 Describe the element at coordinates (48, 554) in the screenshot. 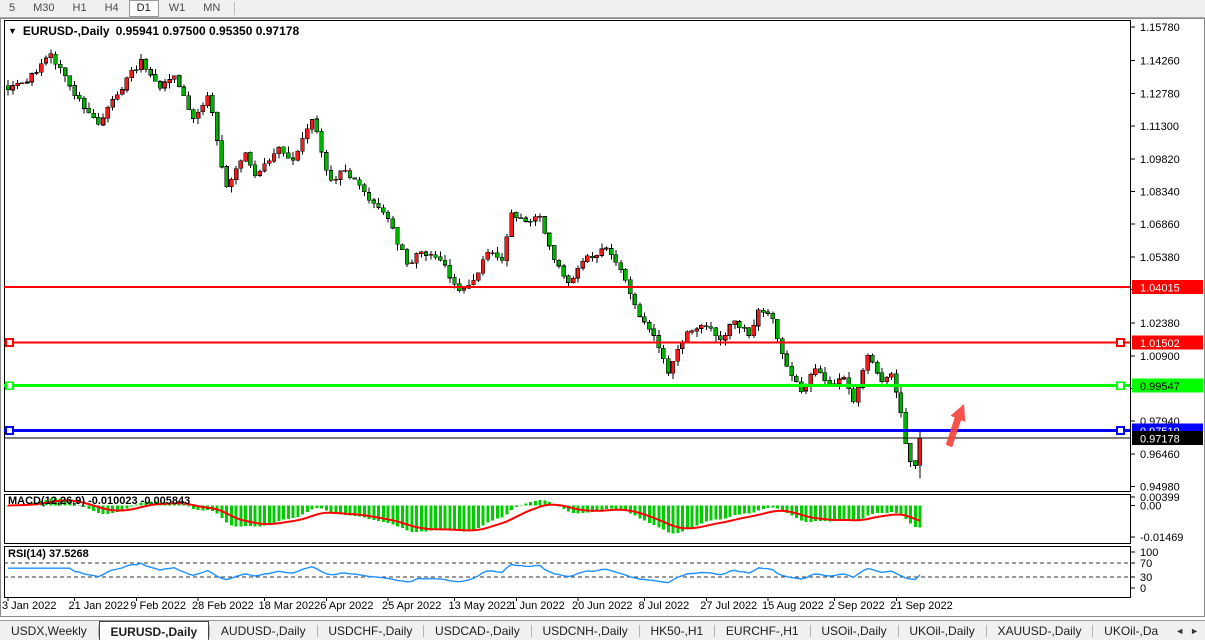

I see `rsi-indicator-label: RSI(14) 37.5268` at that location.